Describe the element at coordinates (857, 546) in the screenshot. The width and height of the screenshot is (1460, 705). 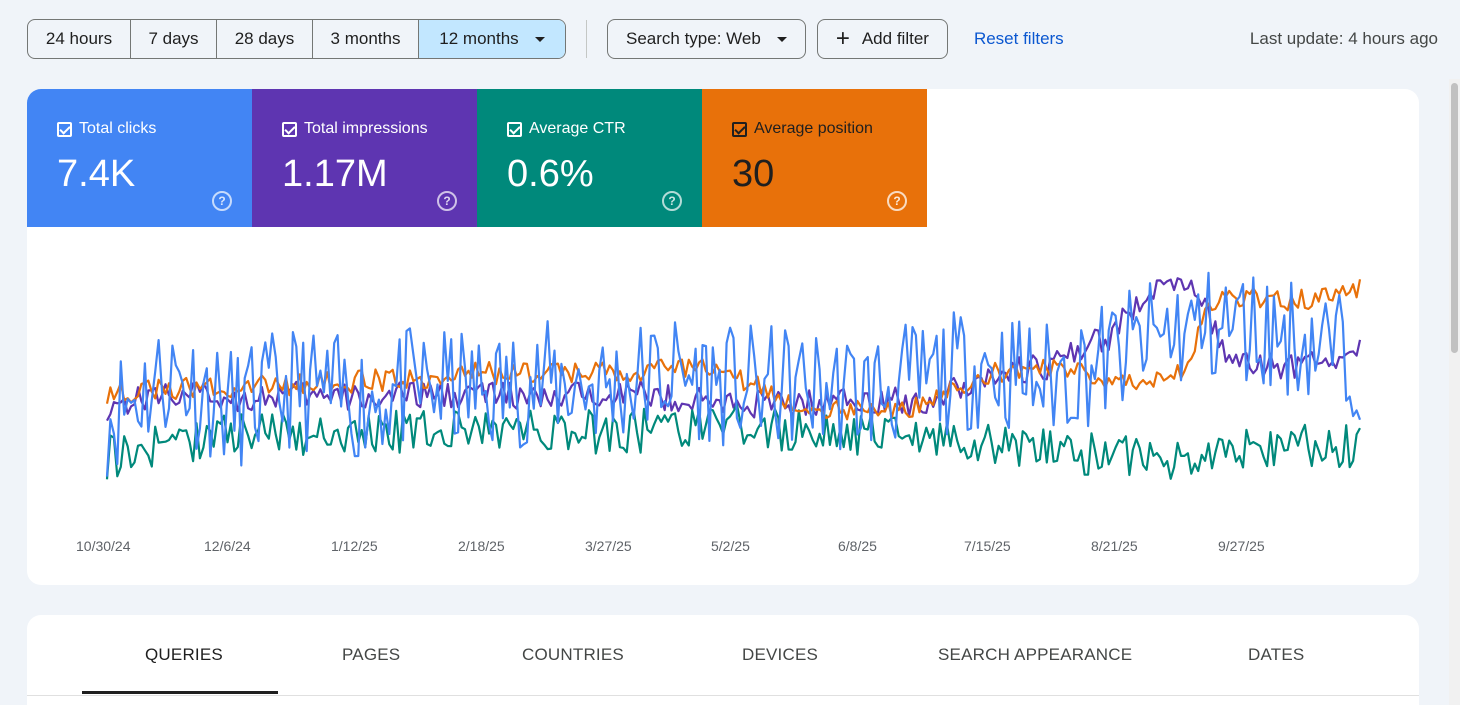
I see `x-tick-label: 6/8/25` at that location.